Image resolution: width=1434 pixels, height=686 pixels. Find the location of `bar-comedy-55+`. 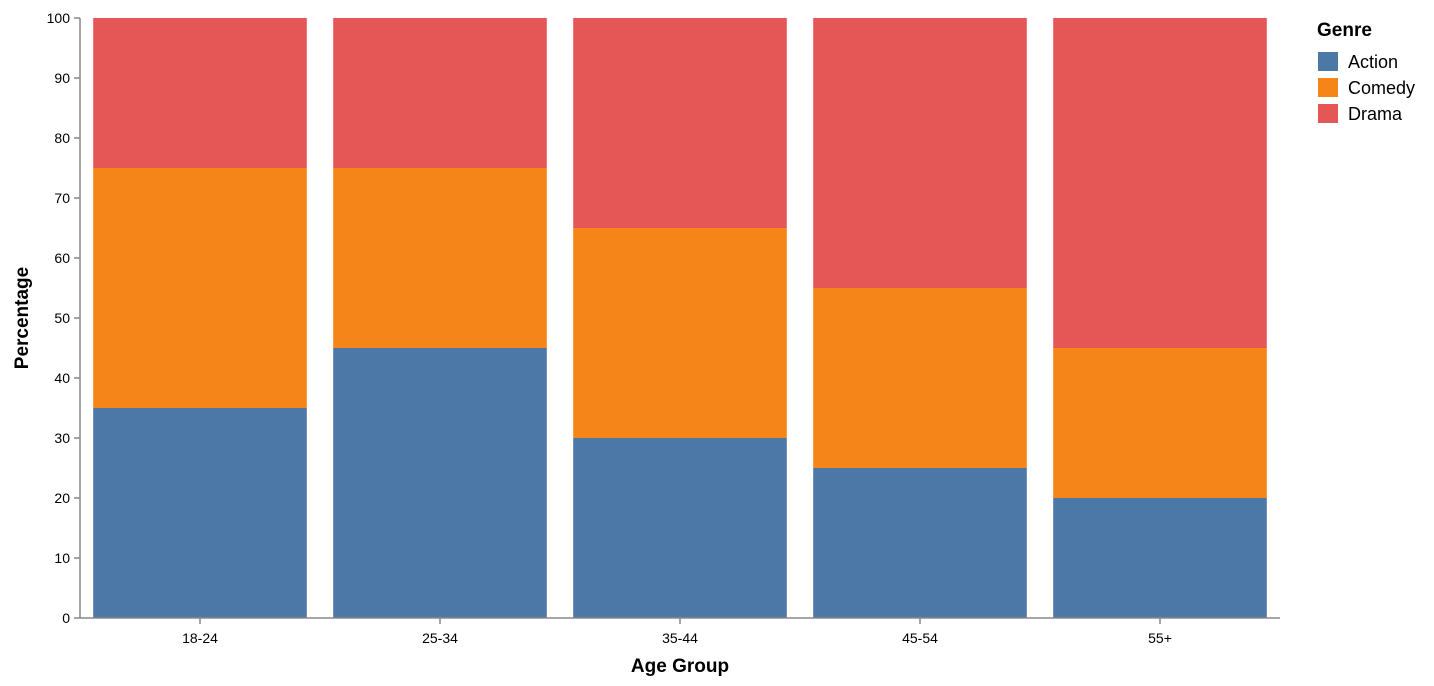

bar-comedy-55+ is located at coordinates (1160, 423).